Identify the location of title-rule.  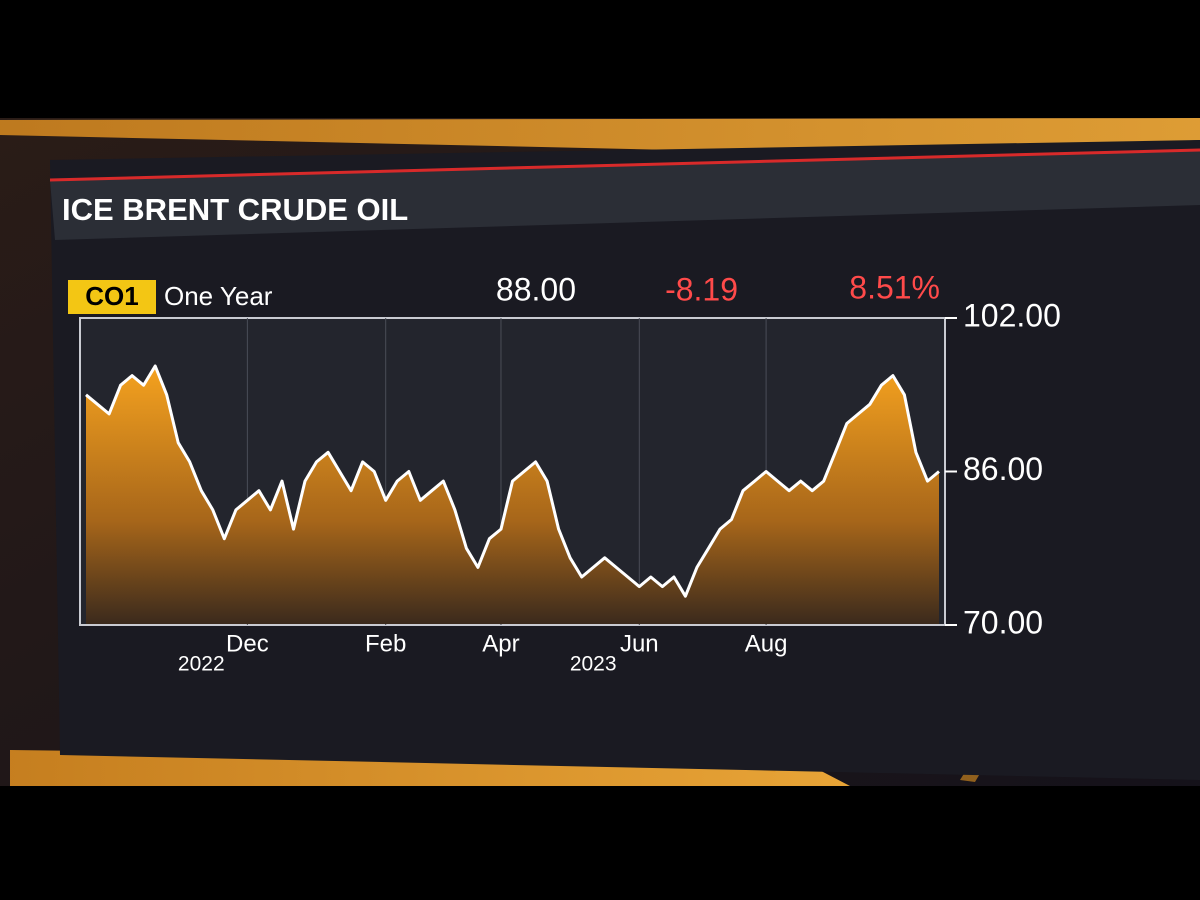
(624, 165).